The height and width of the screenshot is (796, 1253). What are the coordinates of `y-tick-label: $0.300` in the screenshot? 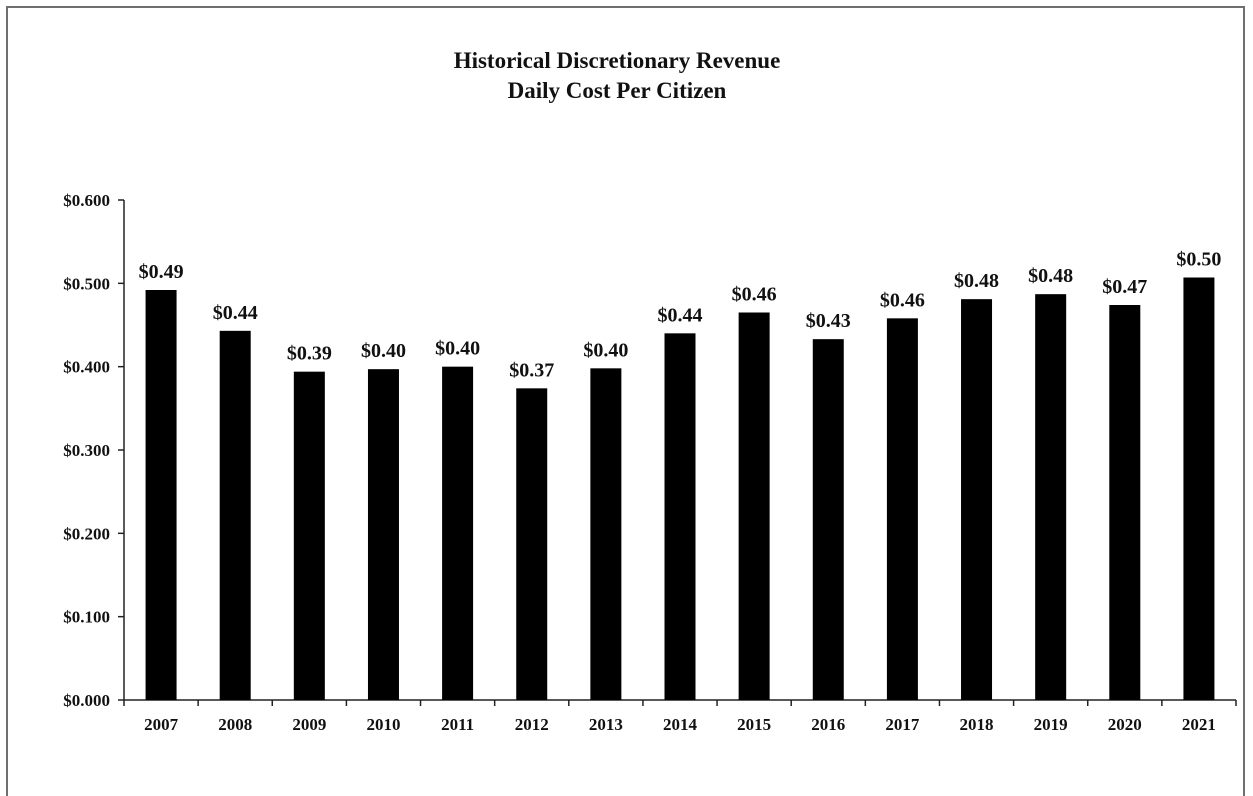 It's located at (86, 450).